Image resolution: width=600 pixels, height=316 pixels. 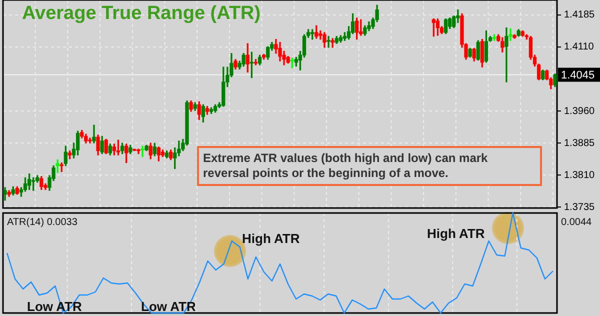 I want to click on y-tick-label: 1.3810, so click(x=580, y=175).